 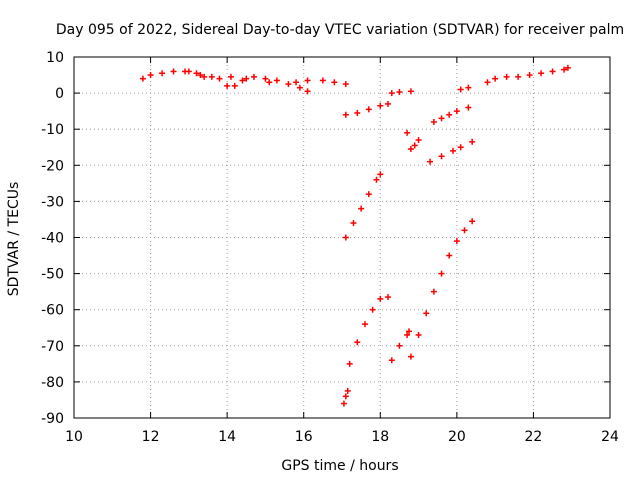 What do you see at coordinates (339, 466) in the screenshot?
I see `x-axis-label: GPS time / hours` at bounding box center [339, 466].